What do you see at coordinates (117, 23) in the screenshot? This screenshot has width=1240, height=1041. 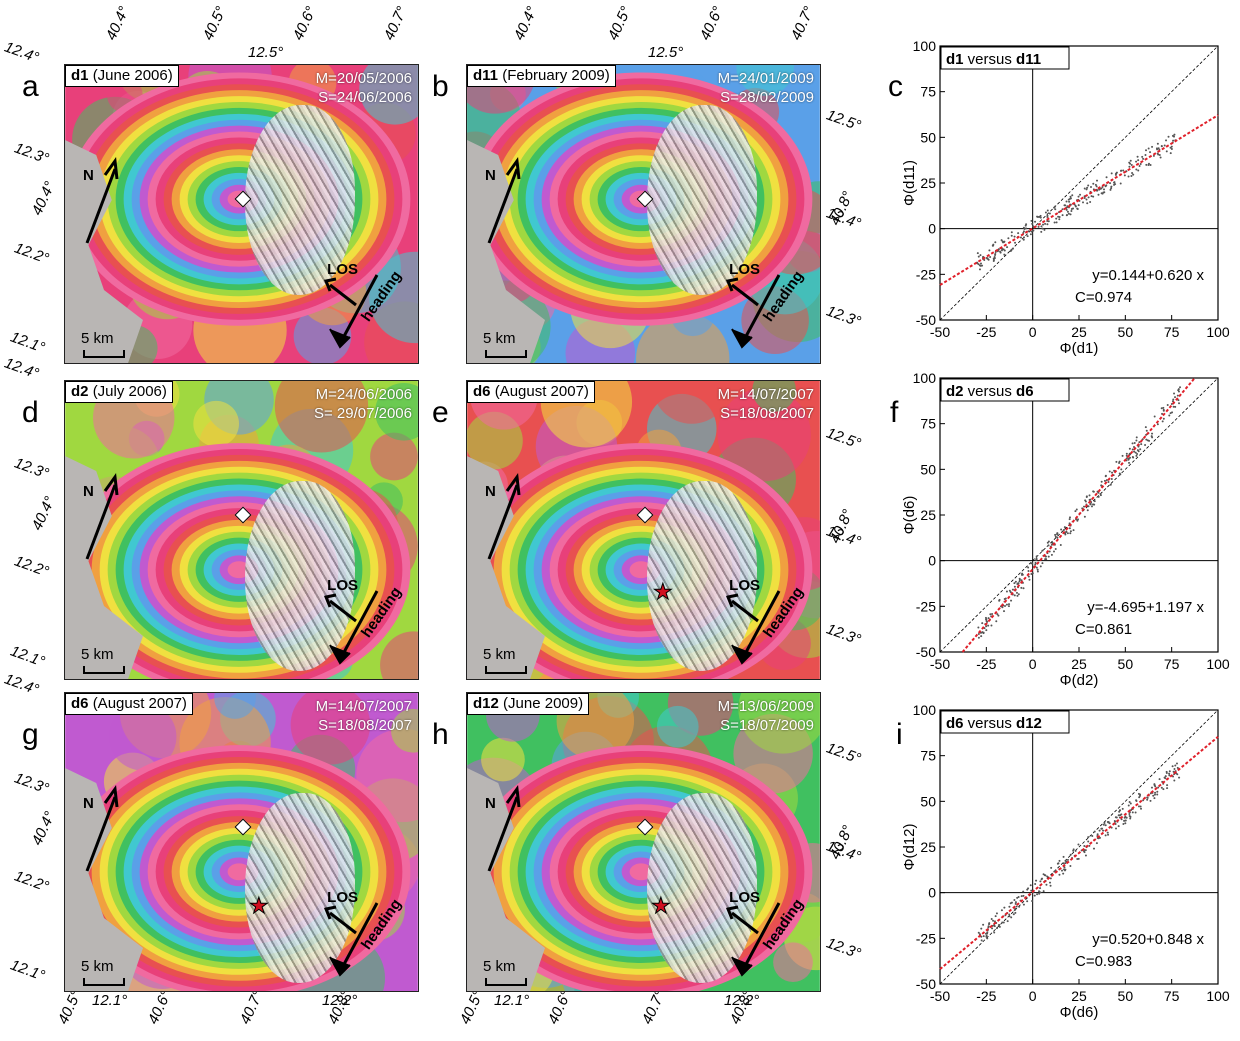 I see `top-lon-tick: 40.4°` at bounding box center [117, 23].